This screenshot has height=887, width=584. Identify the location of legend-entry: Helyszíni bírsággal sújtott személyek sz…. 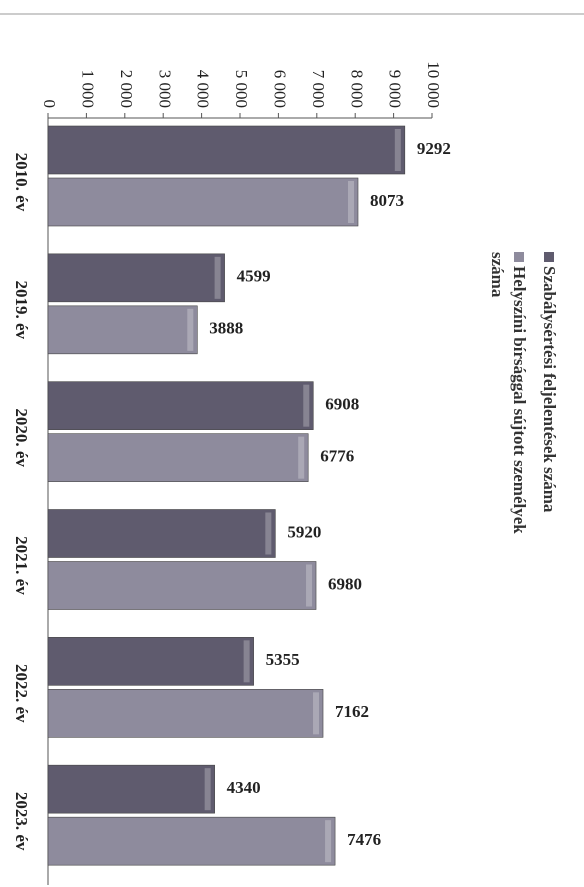
(508, 417).